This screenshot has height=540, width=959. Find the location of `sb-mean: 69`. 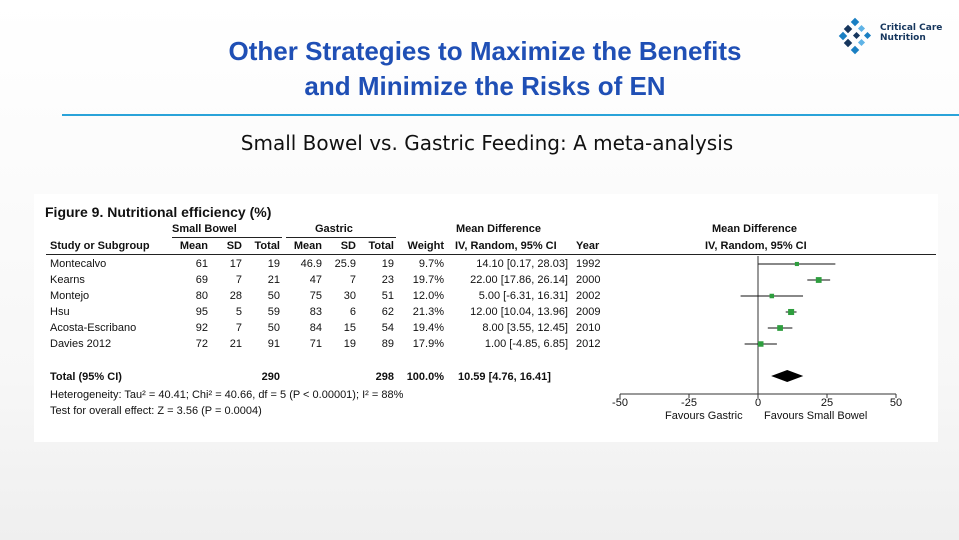

sb-mean: 69 is located at coordinates (201, 280).